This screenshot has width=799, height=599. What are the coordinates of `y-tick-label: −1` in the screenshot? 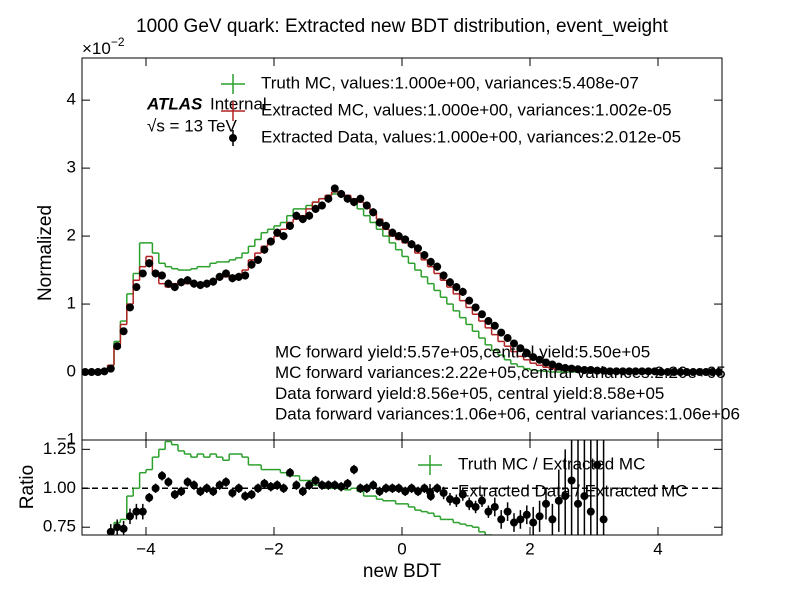 It's located at (66, 438).